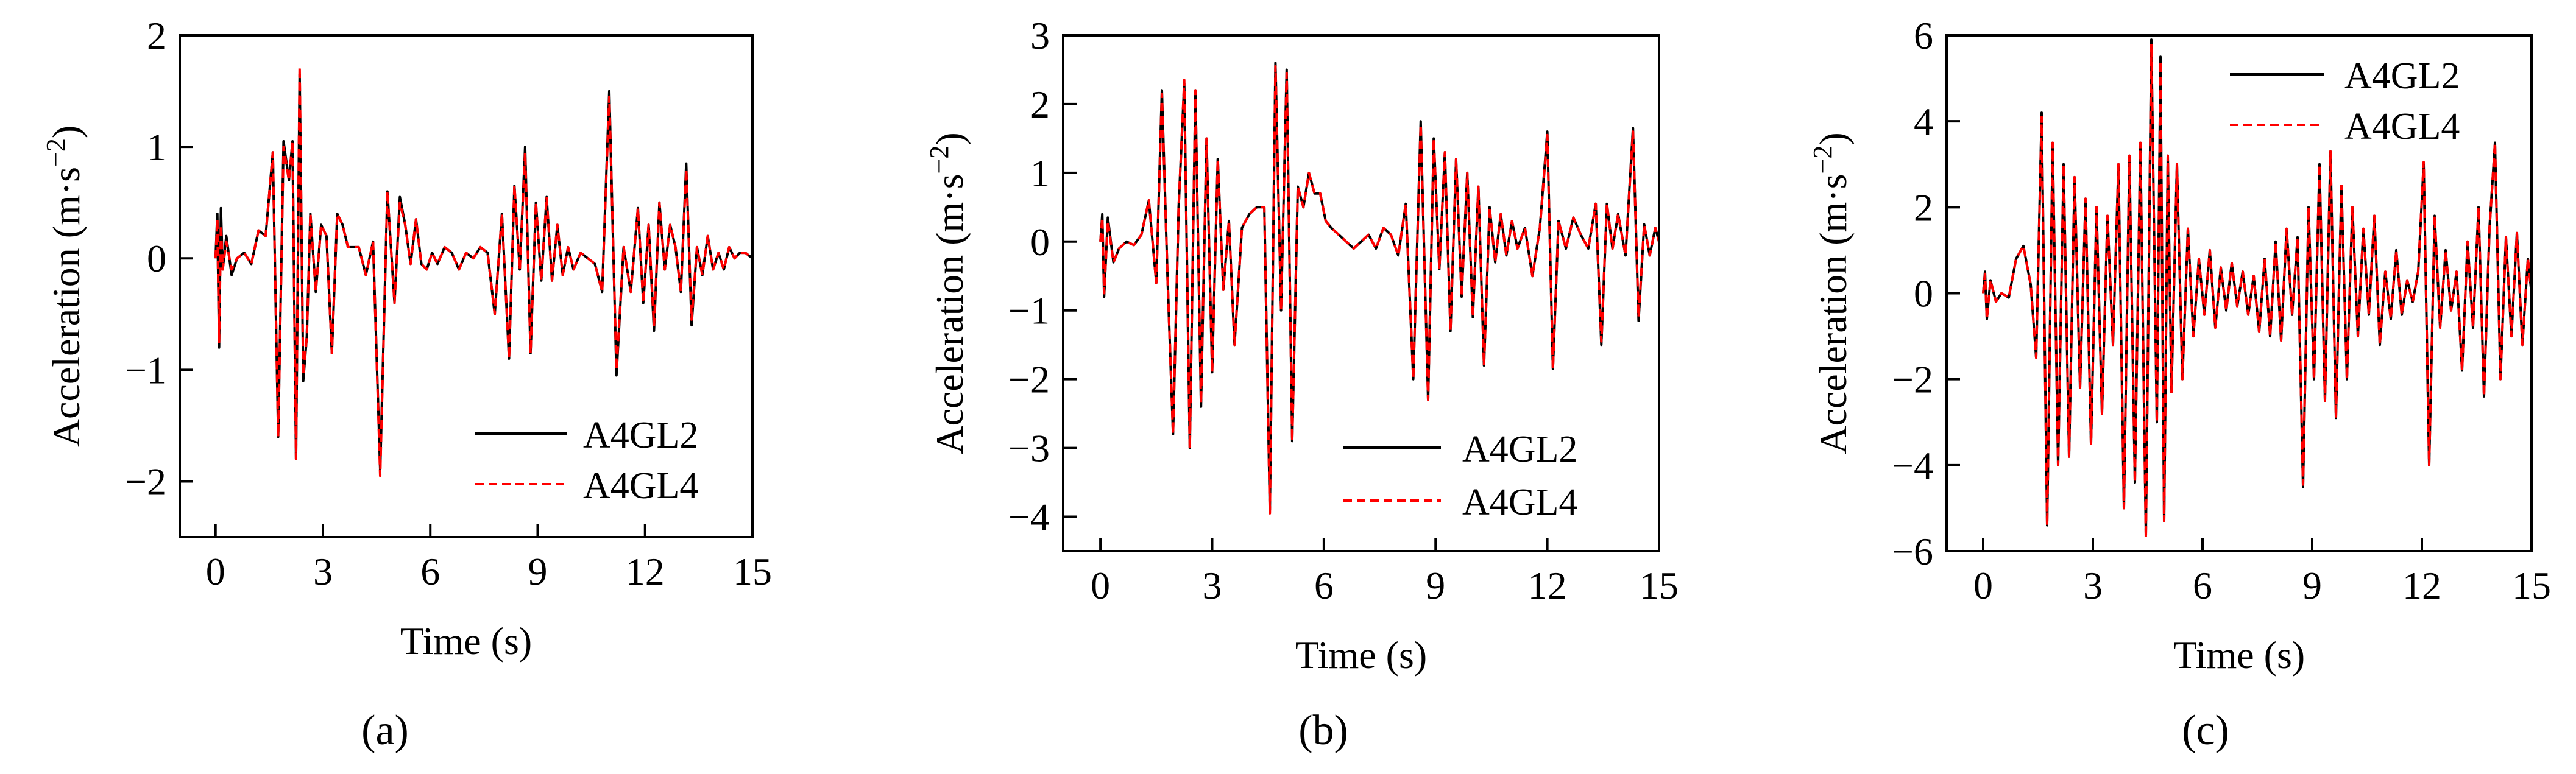 This screenshot has height=774, width=2576. I want to click on y-tick-label: 3, so click(1040, 36).